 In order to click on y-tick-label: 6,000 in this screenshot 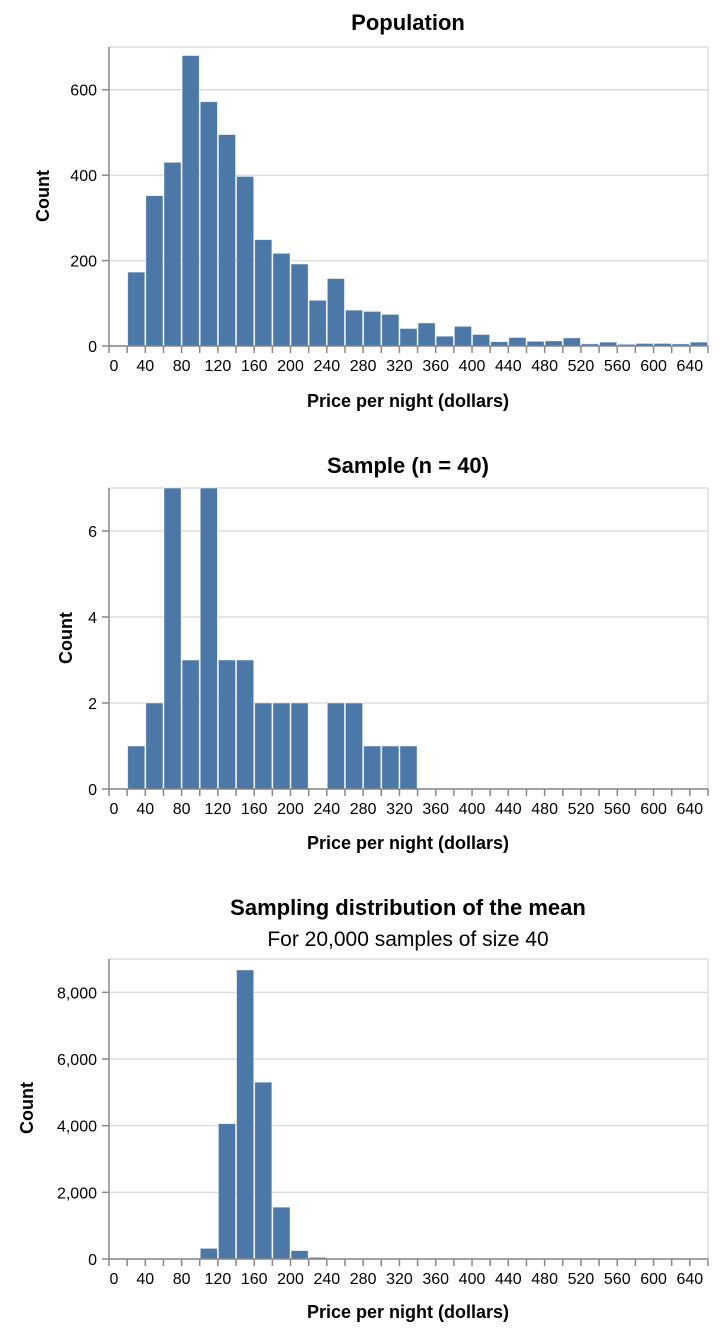, I will do `click(77, 1060)`.